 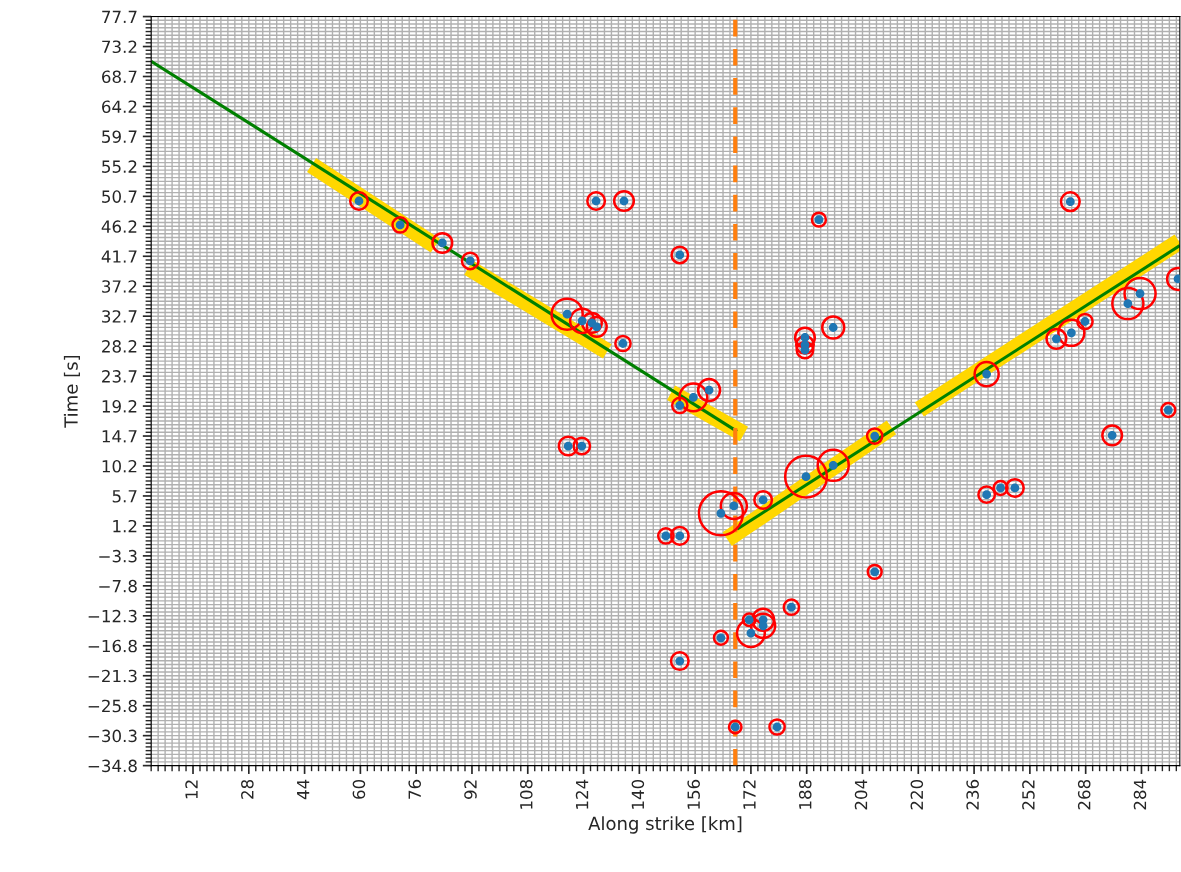 What do you see at coordinates (119, 226) in the screenshot?
I see `y-tick-label: 46.2` at bounding box center [119, 226].